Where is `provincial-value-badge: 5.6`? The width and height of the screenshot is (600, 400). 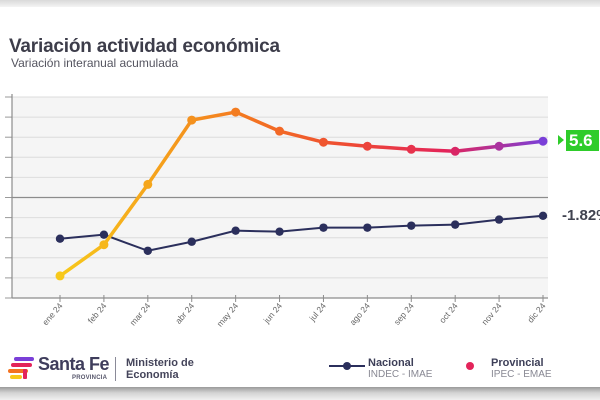 provincial-value-badge: 5.6 is located at coordinates (582, 140).